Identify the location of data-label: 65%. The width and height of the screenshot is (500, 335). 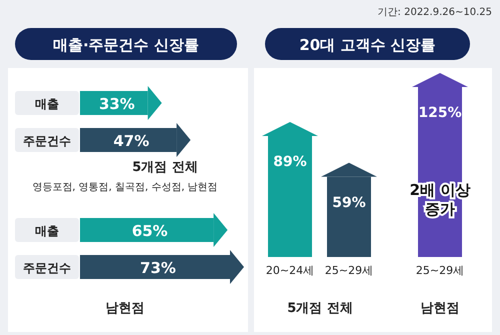
(150, 231).